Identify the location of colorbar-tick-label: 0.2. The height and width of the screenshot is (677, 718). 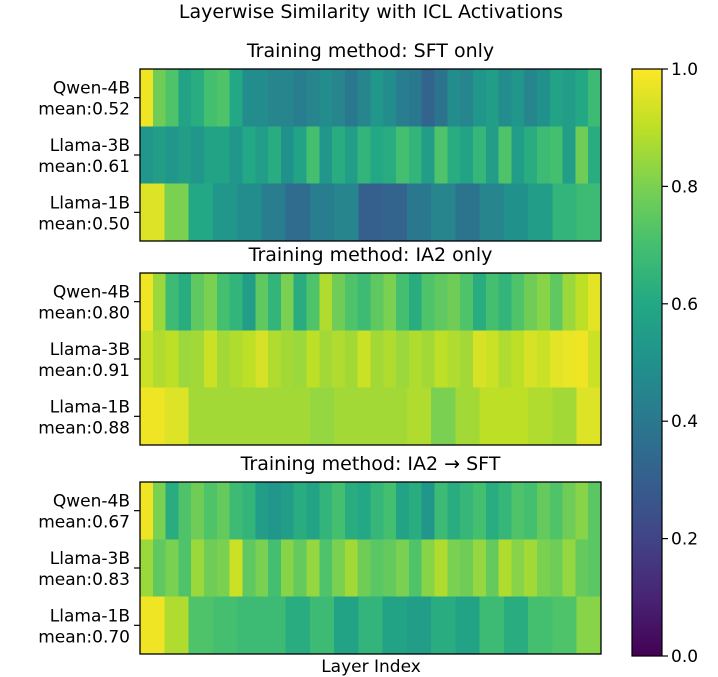
(684, 540).